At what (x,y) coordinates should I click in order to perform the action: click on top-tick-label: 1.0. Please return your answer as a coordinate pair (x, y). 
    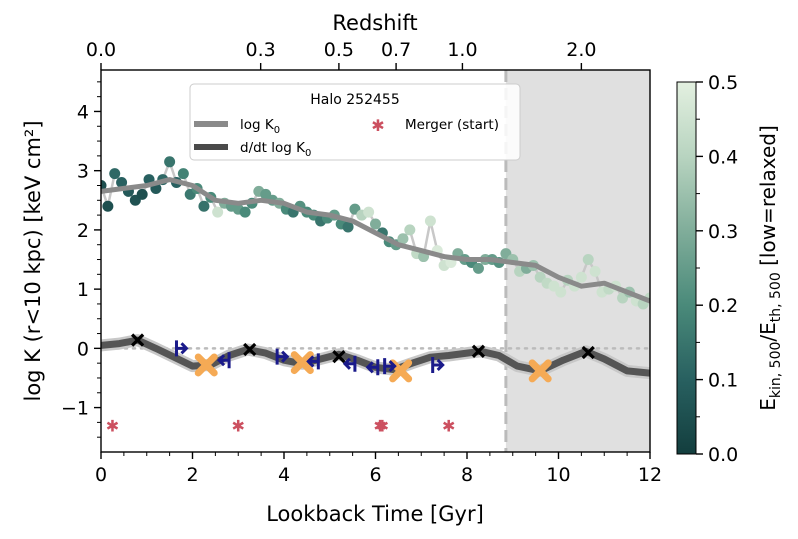
    Looking at the image, I should click on (462, 50).